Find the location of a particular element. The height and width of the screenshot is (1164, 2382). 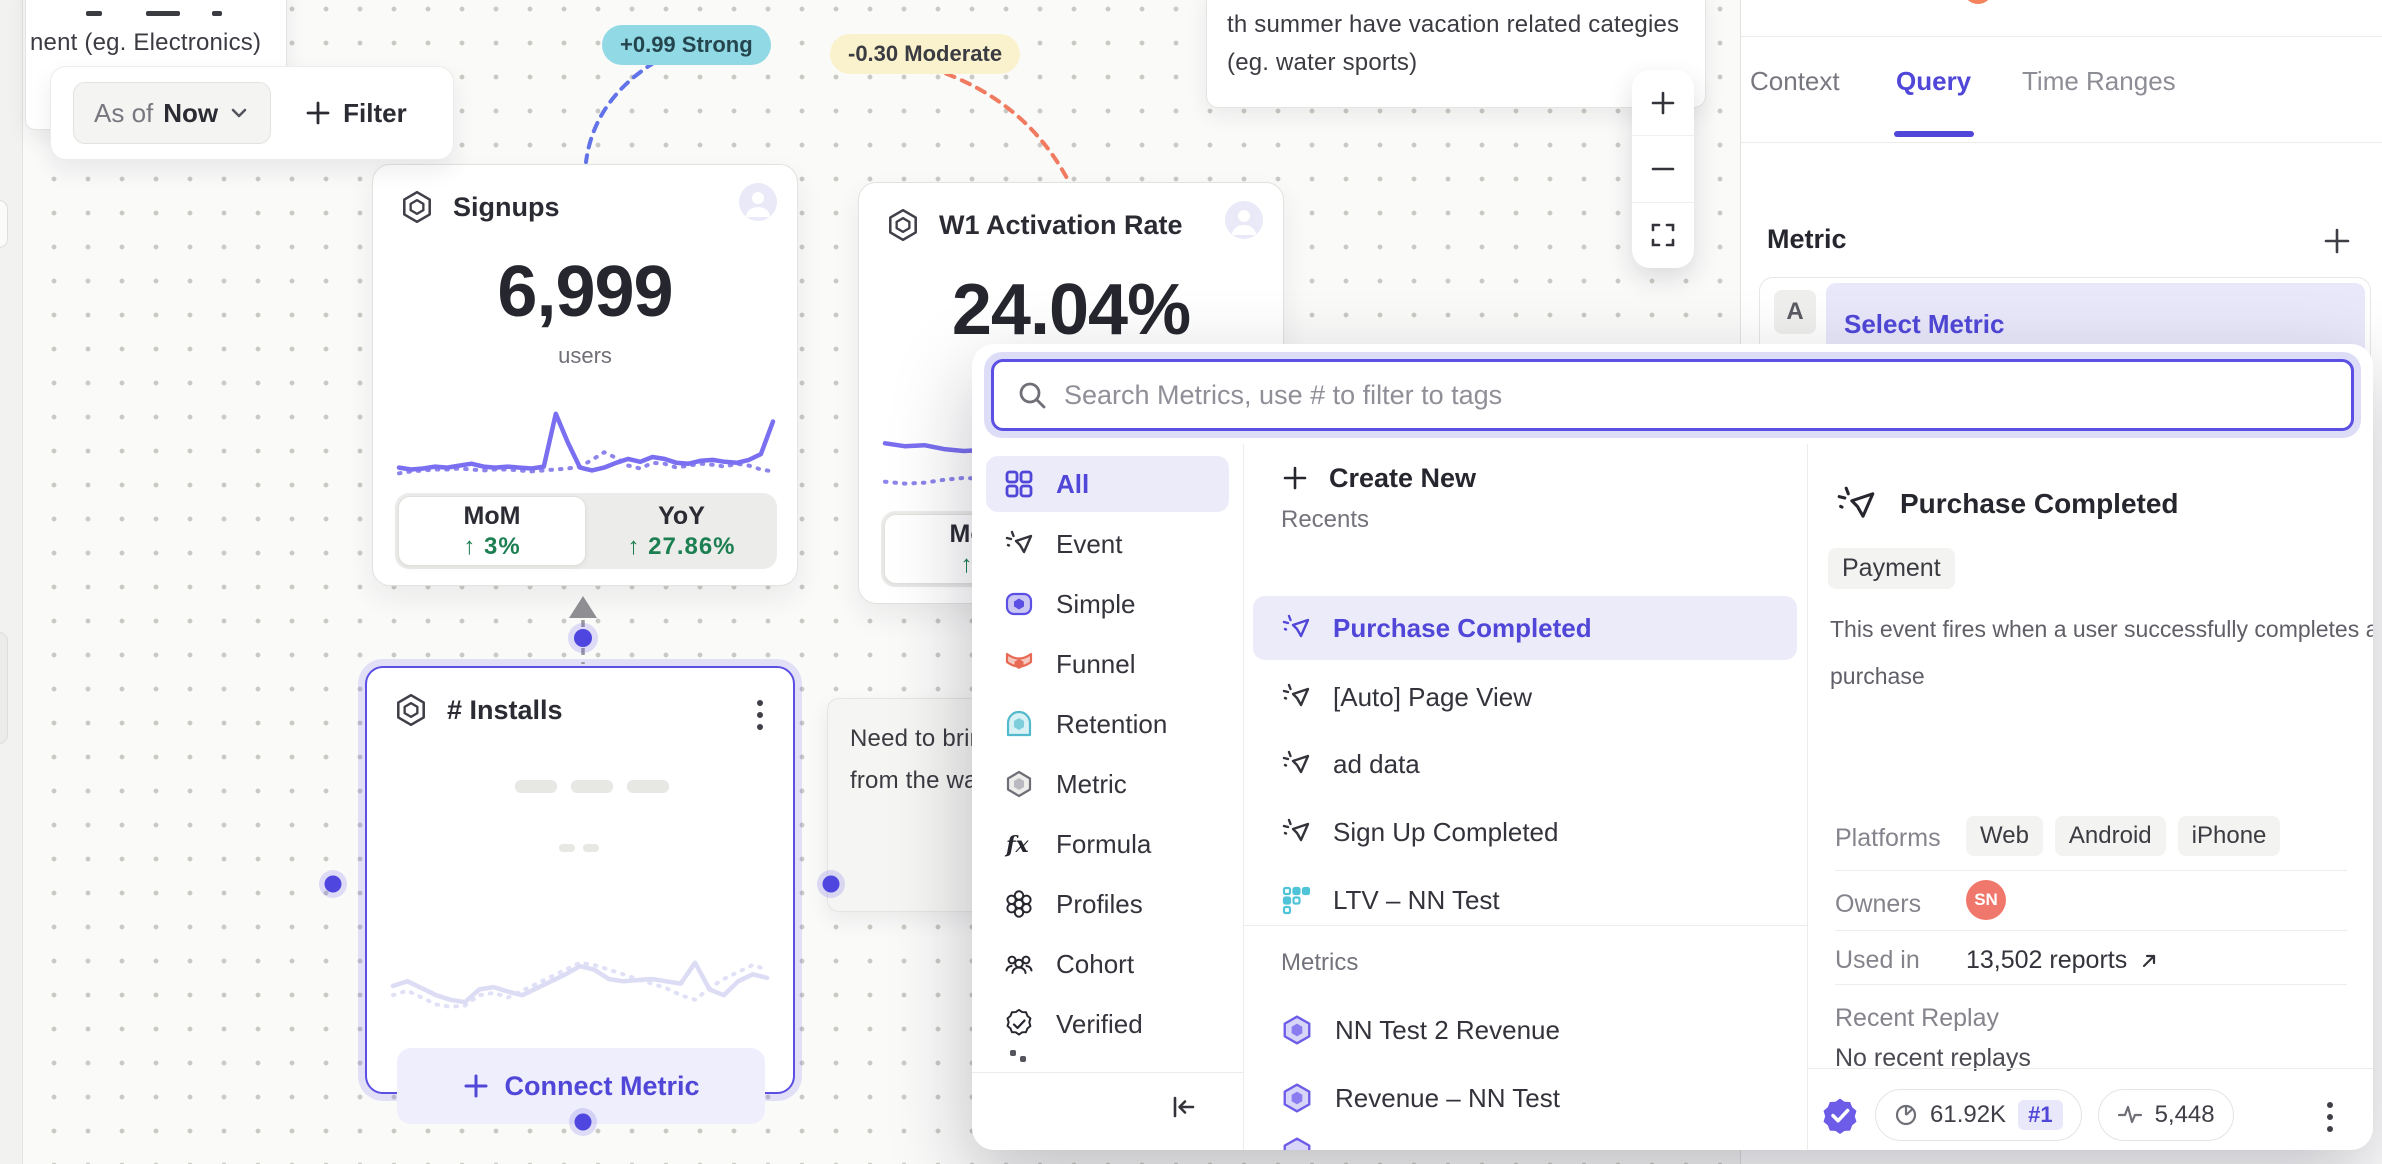

as-of-label: As of is located at coordinates (124, 112).